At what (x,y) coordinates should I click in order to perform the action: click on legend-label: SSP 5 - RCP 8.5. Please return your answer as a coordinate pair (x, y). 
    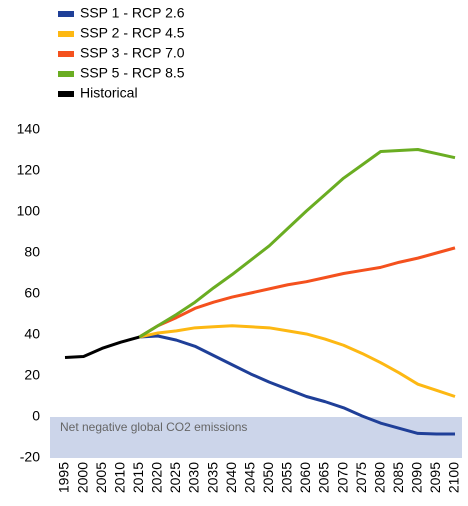
    Looking at the image, I should click on (132, 73).